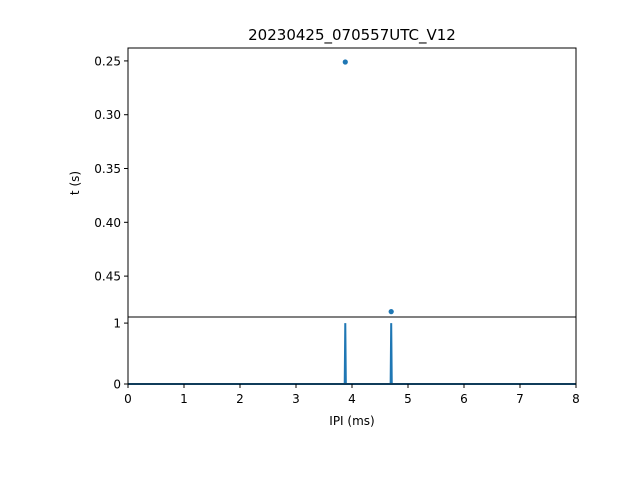 The width and height of the screenshot is (640, 480). What do you see at coordinates (184, 399) in the screenshot?
I see `x-tick-label: 1` at bounding box center [184, 399].